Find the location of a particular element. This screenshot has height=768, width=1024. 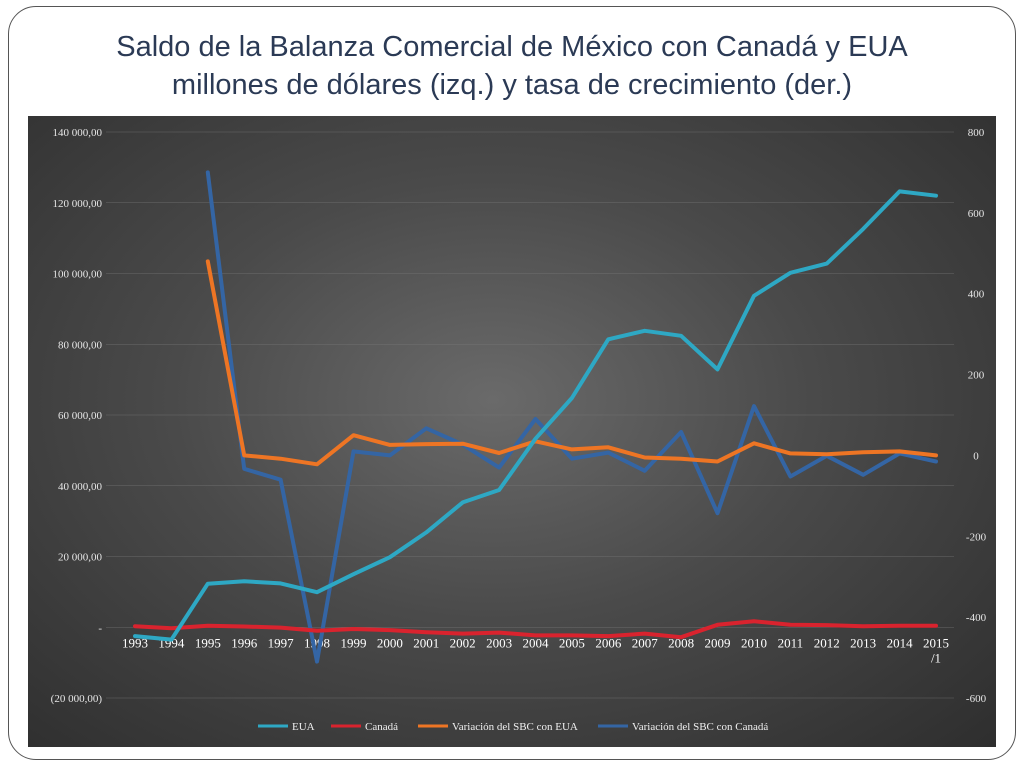

x-tick-label: 2009 is located at coordinates (718, 642).